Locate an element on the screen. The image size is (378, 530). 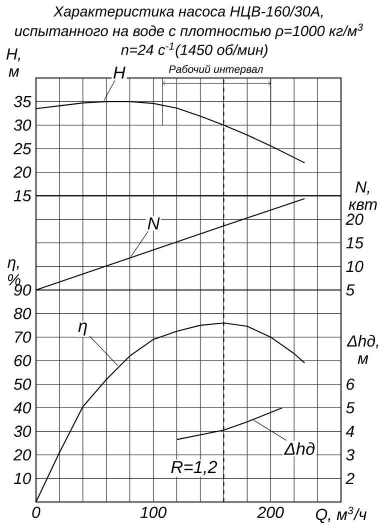
y-tick-label: 35 is located at coordinates (23, 102).